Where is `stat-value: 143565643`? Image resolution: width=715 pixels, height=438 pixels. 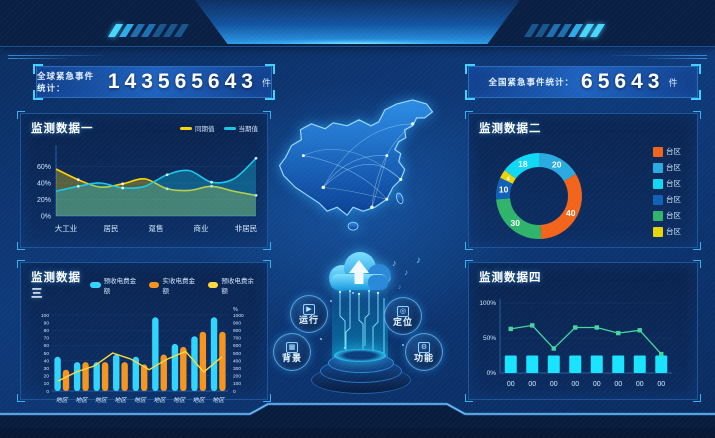 stat-value: 143565643 is located at coordinates (182, 81).